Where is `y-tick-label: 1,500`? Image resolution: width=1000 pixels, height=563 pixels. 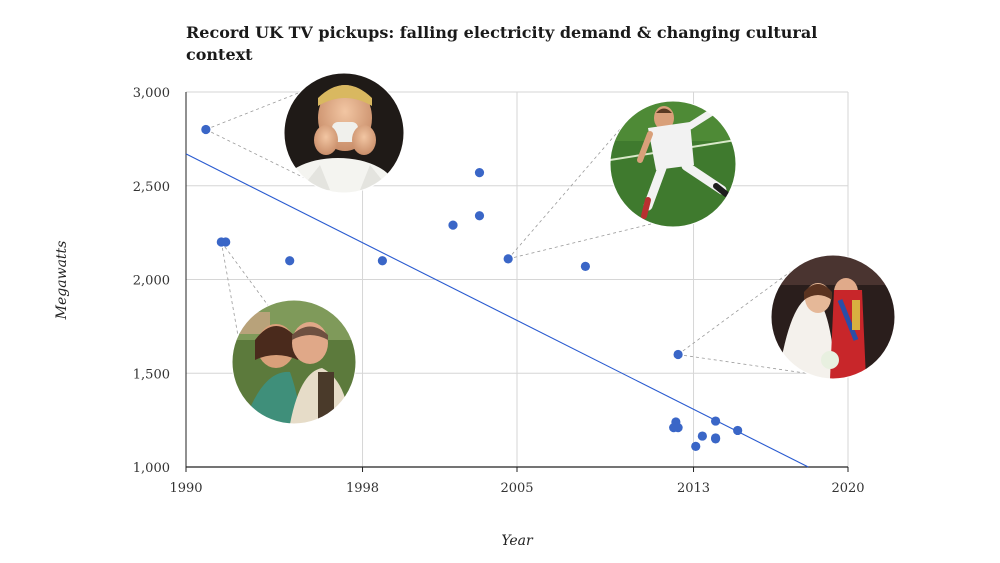
y-tick-label: 1,500 is located at coordinates (151, 374).